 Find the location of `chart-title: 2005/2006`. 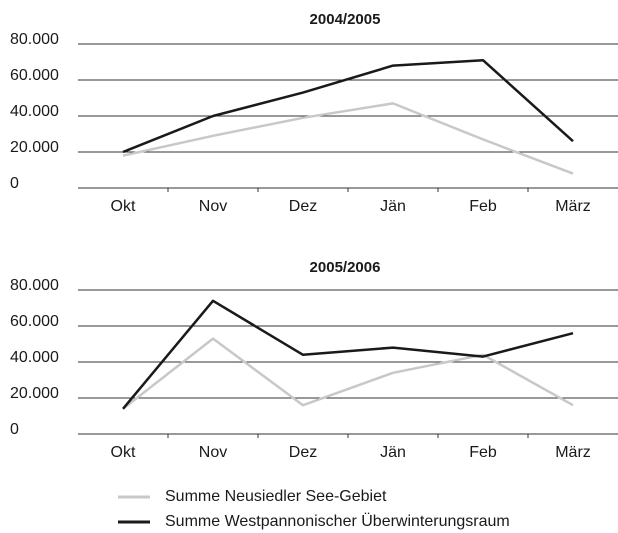

chart-title: 2005/2006 is located at coordinates (345, 267).